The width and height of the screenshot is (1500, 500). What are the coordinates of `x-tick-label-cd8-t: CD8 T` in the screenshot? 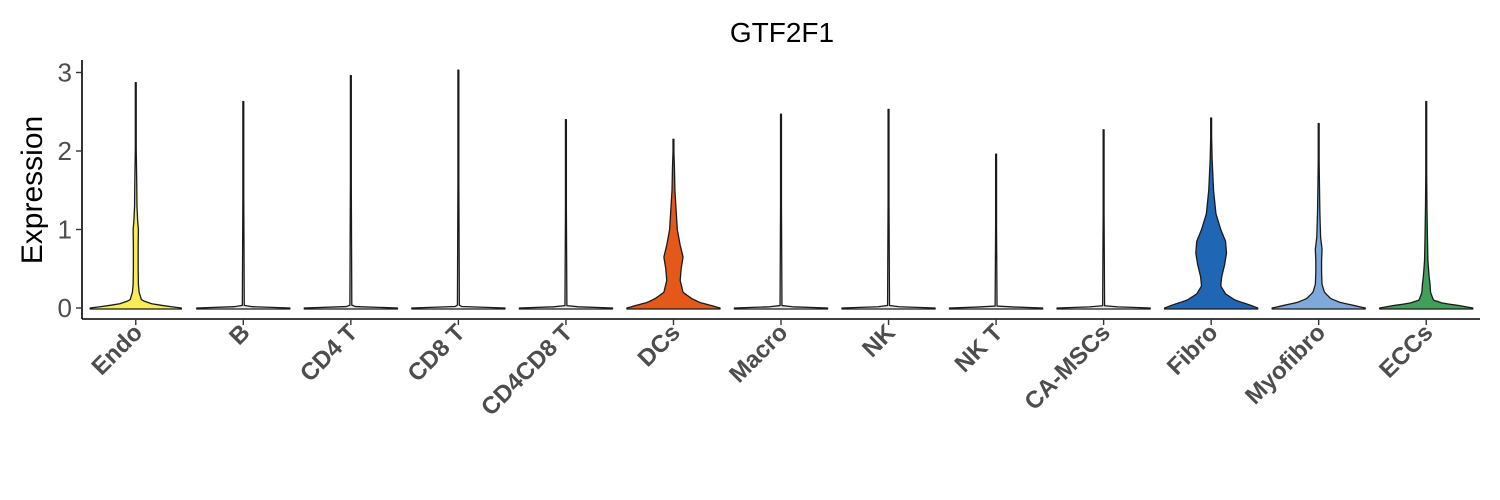 It's located at (437, 353).